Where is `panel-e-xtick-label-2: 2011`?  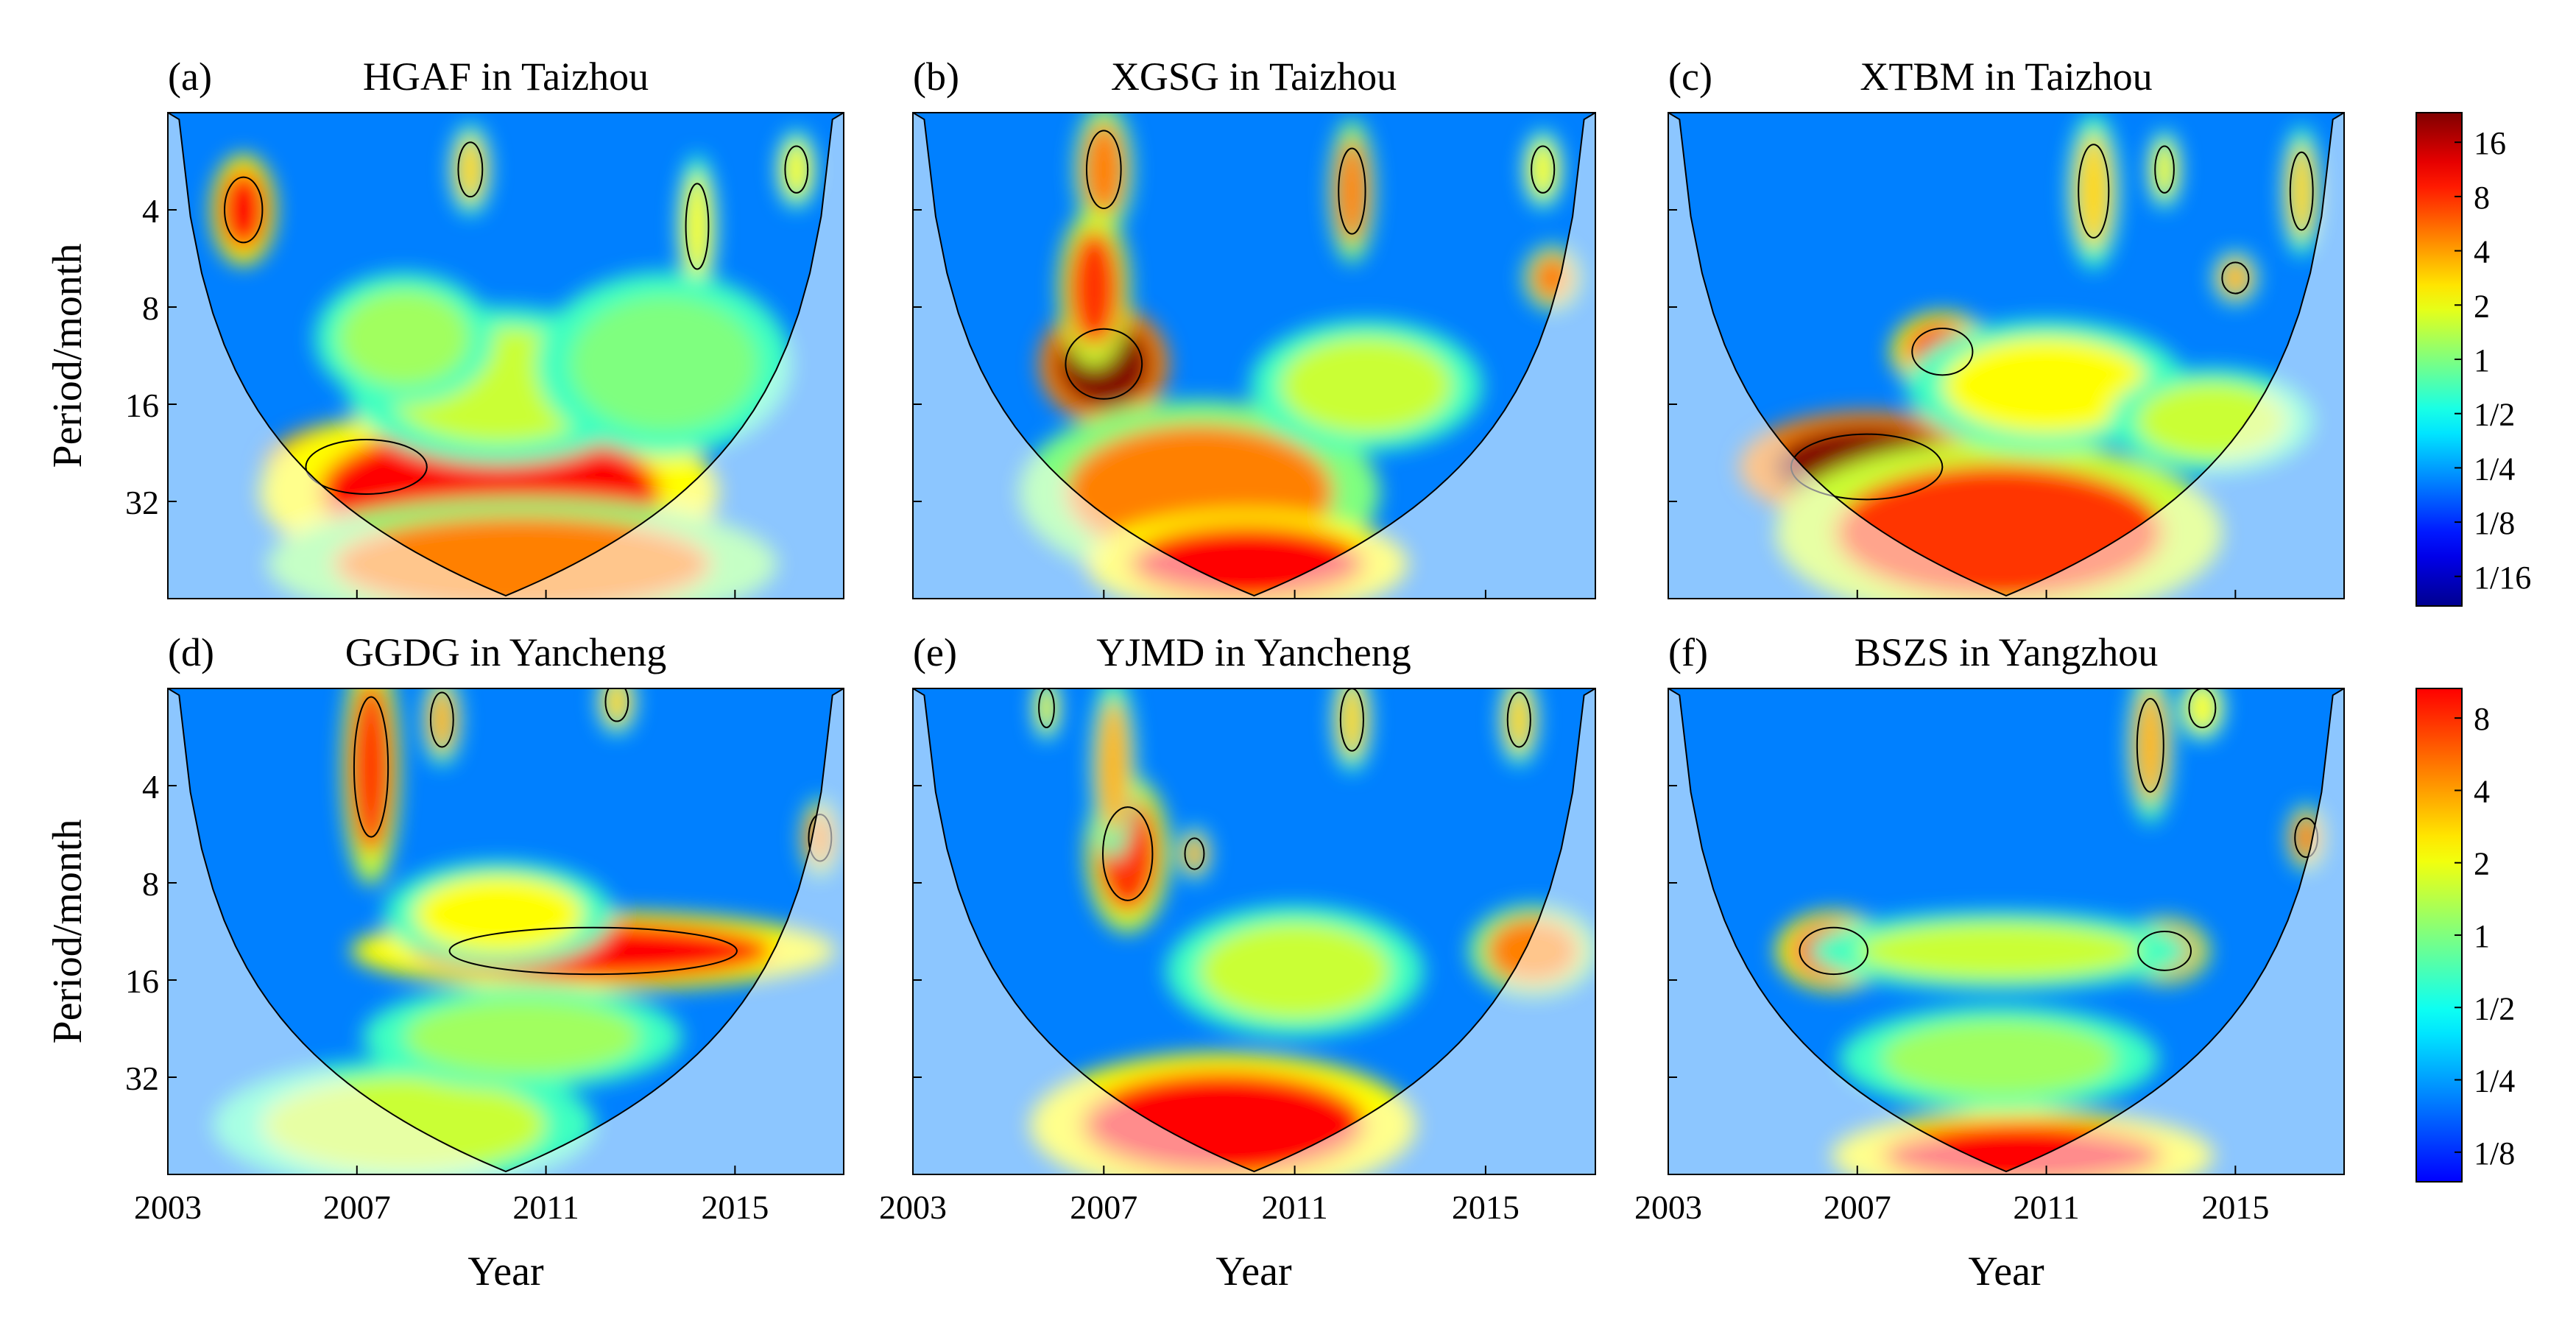 panel-e-xtick-label-2: 2011 is located at coordinates (1294, 1207).